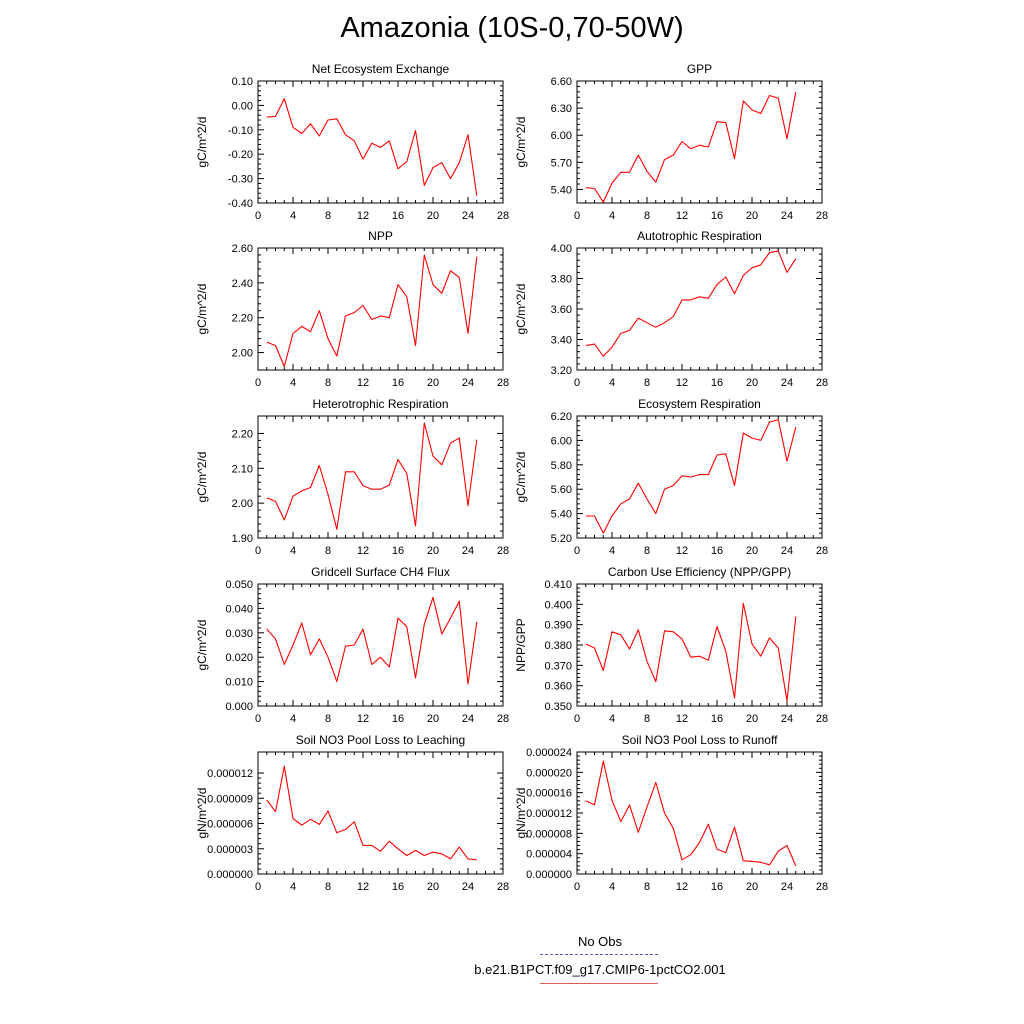 Image resolution: width=1024 pixels, height=1024 pixels. Describe the element at coordinates (600, 969) in the screenshot. I see `legend-case-label: b.e21.B1PCT.f09_g17.CMIP6-1pctCO2.001` at that location.